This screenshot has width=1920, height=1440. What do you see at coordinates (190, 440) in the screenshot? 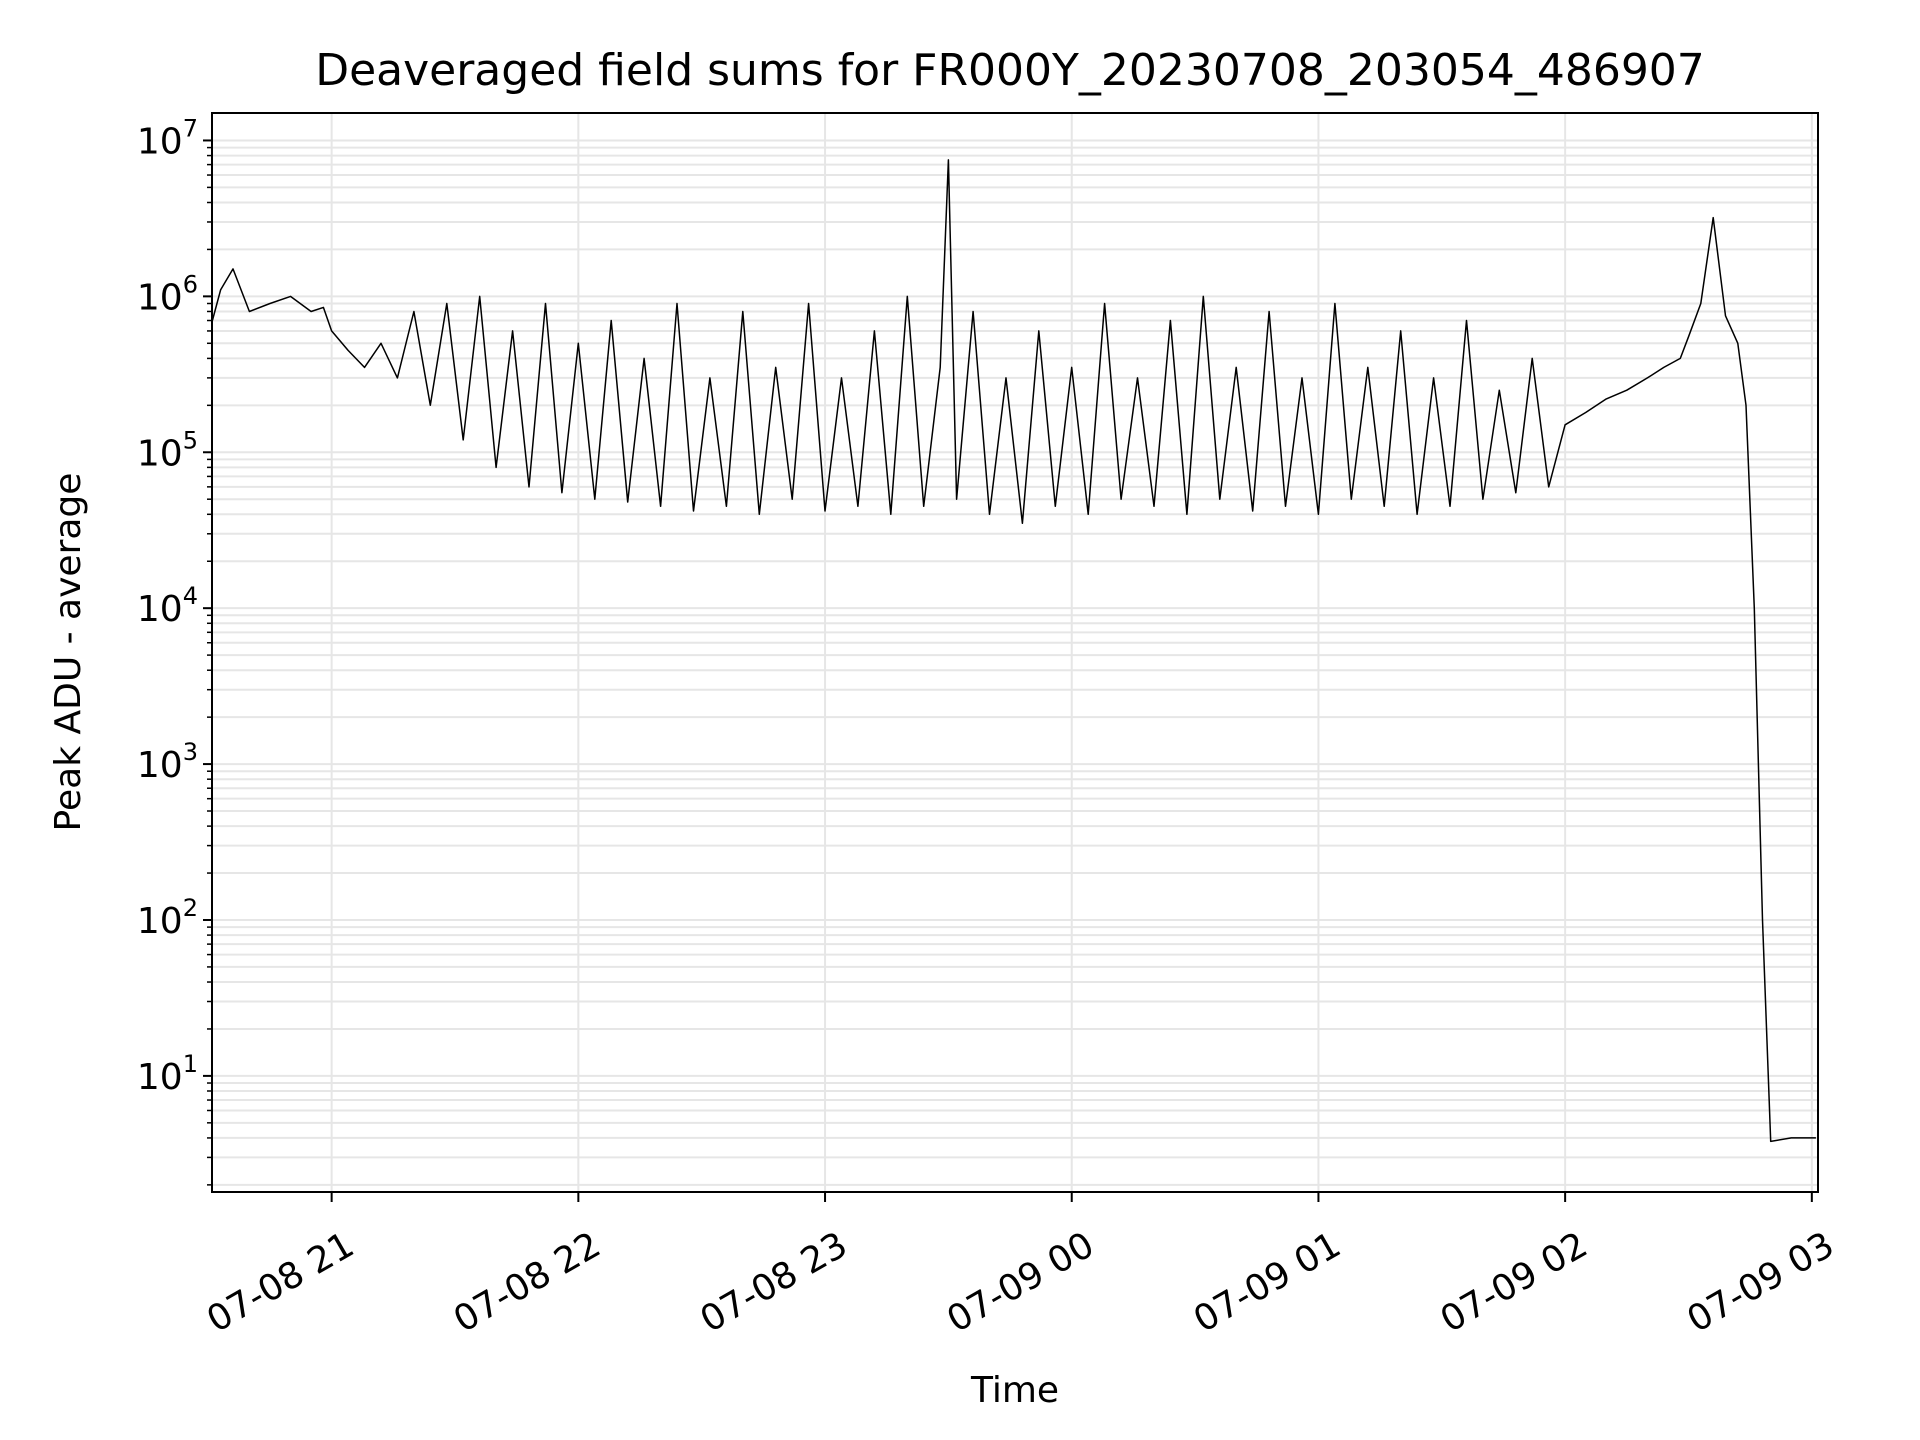
I see `y-tick-exponent: 5` at bounding box center [190, 440].